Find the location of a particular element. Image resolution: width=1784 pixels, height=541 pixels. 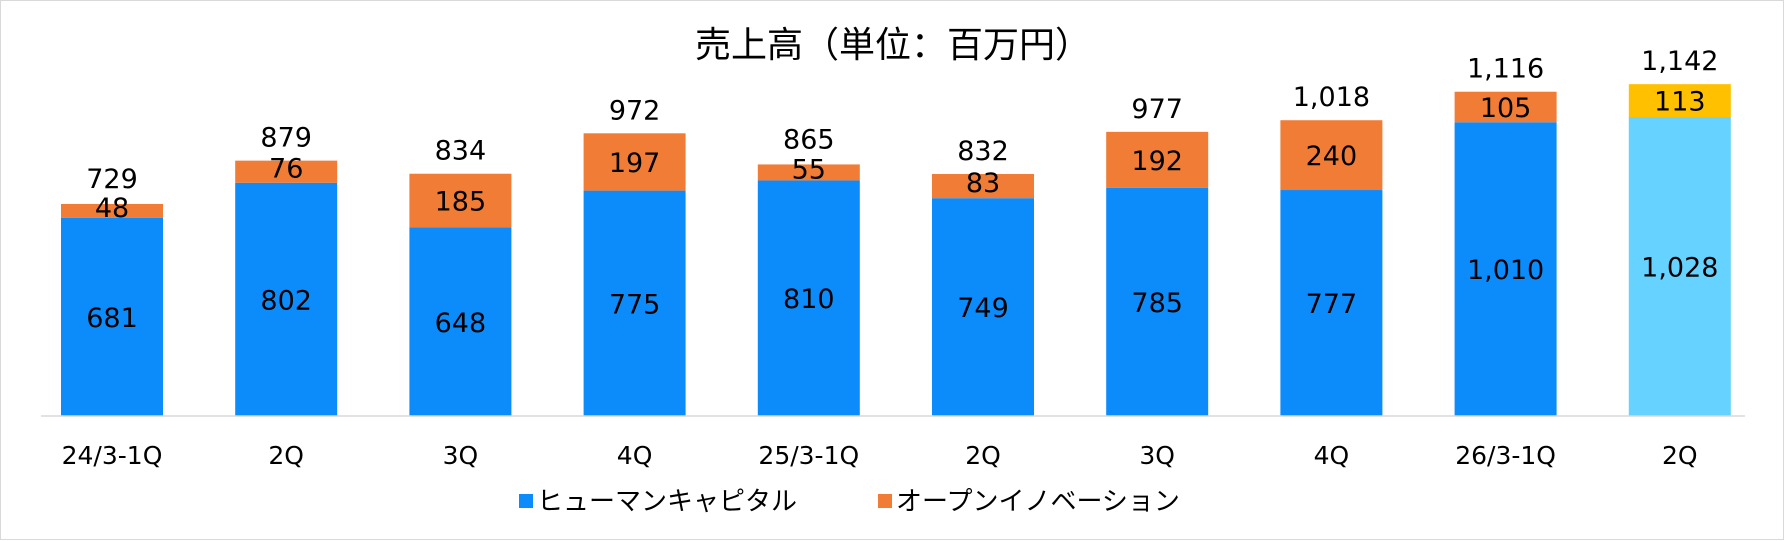

data-label-open-innovation: 185 is located at coordinates (461, 202).